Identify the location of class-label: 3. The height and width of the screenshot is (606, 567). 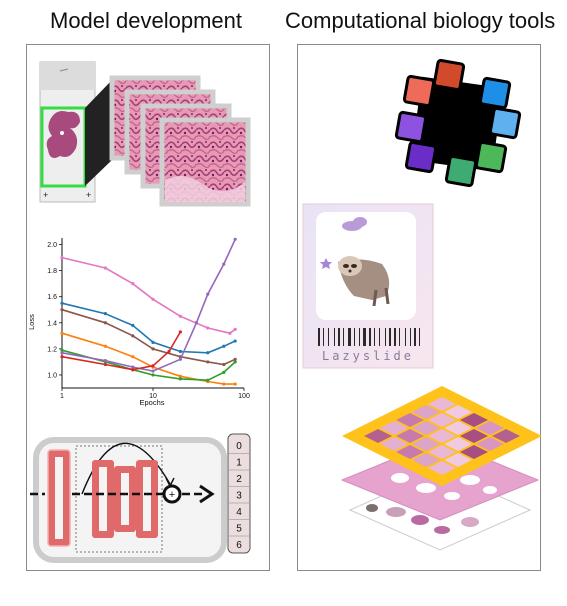
(239, 496).